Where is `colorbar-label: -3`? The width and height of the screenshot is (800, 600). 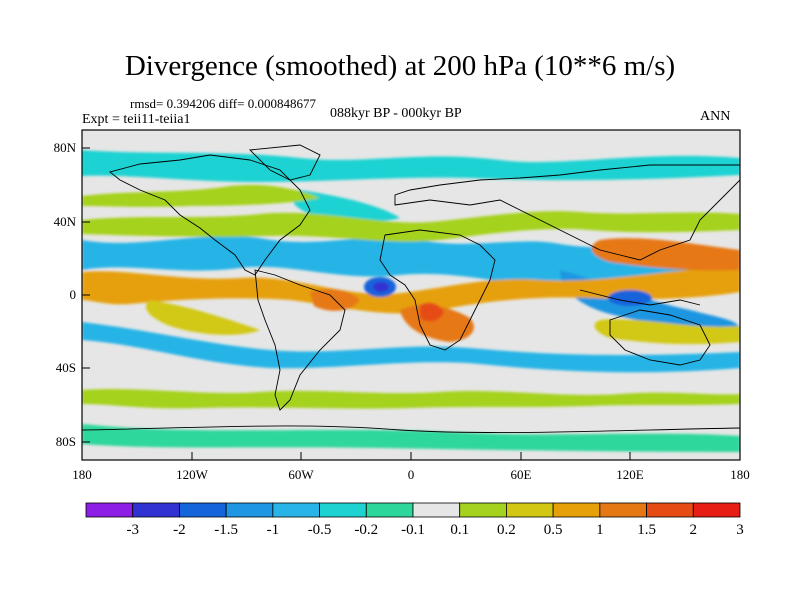 colorbar-label: -3 is located at coordinates (132, 530).